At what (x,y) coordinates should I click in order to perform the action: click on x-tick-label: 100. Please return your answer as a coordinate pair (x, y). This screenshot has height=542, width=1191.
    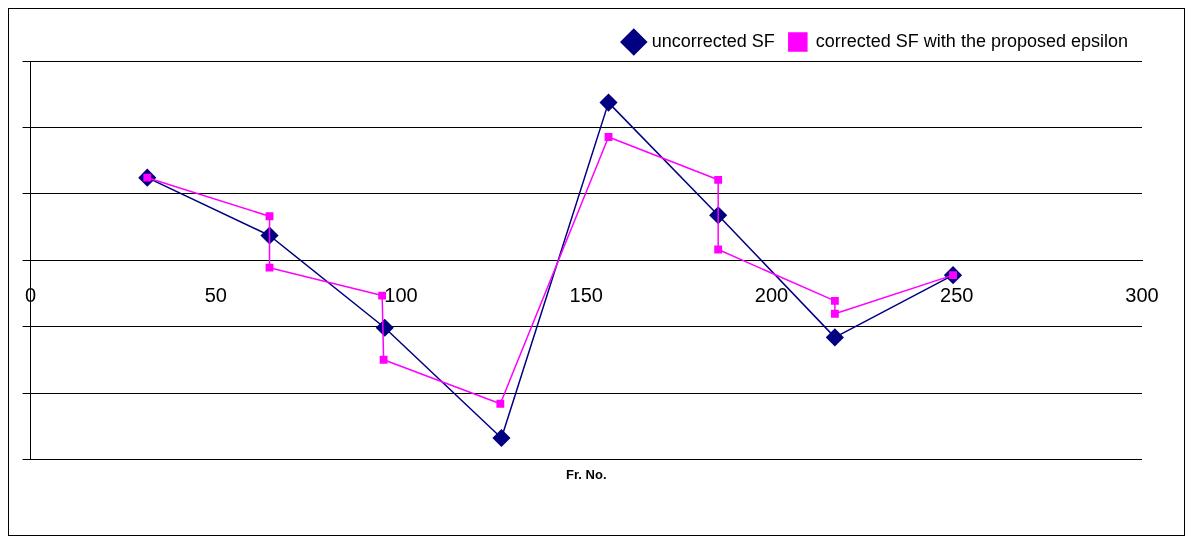
    Looking at the image, I should click on (401, 294).